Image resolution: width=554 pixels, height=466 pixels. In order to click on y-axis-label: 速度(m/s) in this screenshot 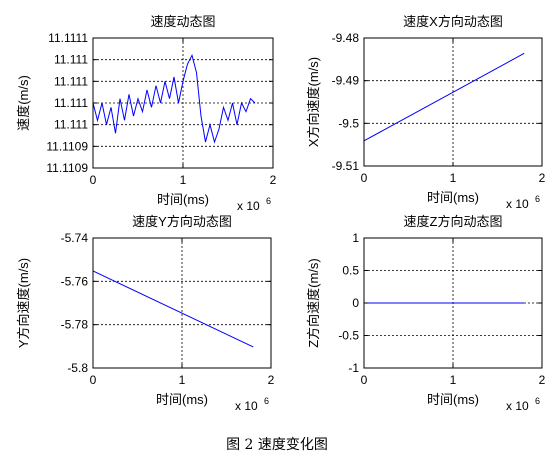, I will do `click(23, 103)`.